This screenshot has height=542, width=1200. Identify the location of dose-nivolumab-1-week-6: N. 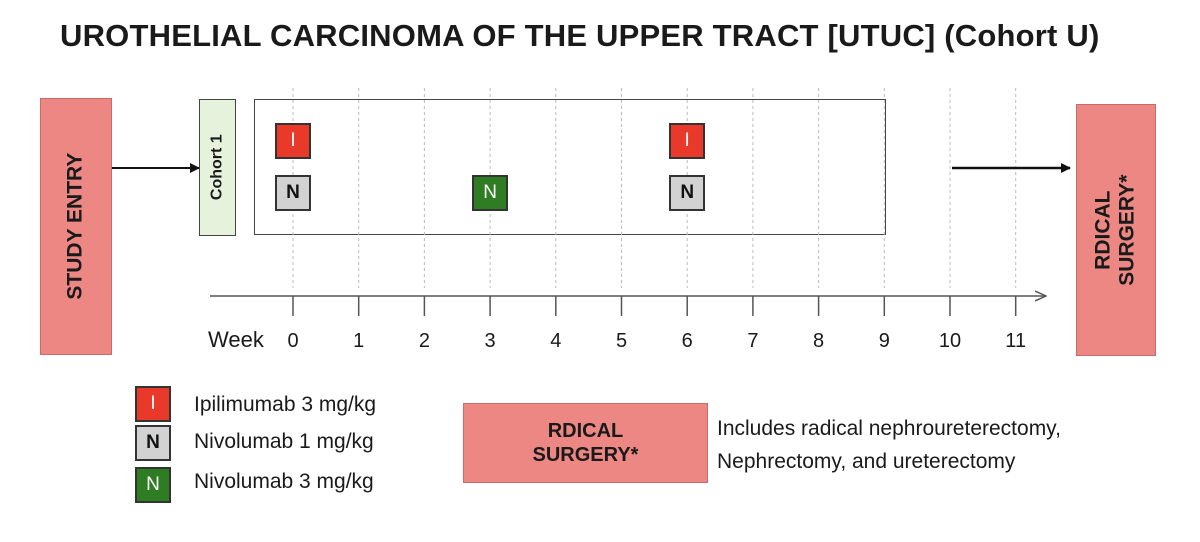
(687, 193).